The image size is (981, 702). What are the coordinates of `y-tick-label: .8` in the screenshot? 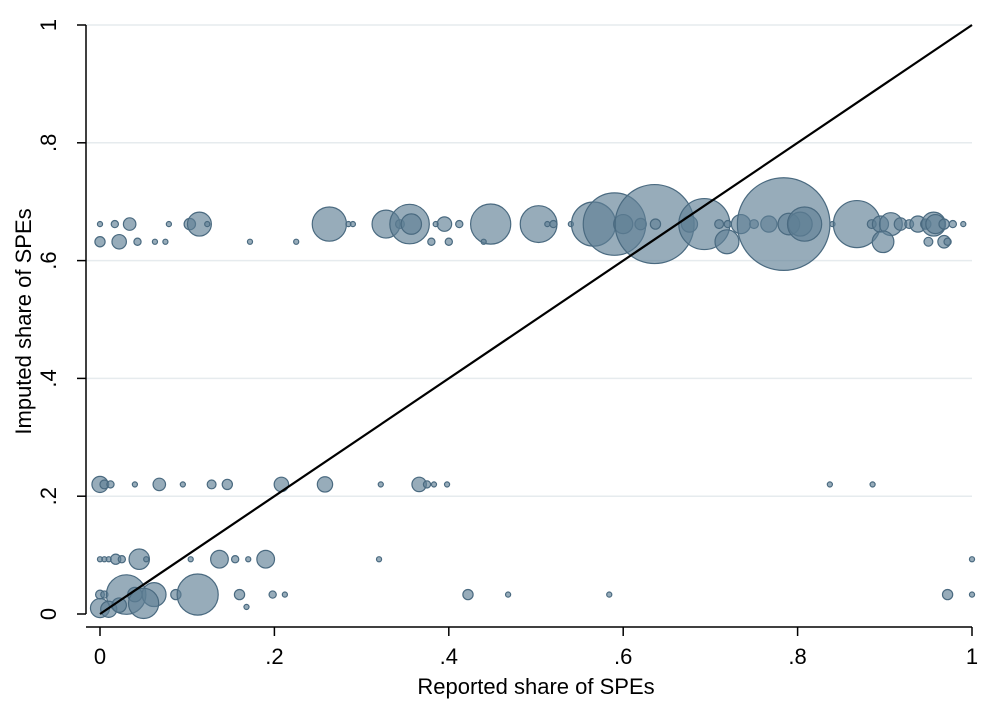 It's located at (48, 143).